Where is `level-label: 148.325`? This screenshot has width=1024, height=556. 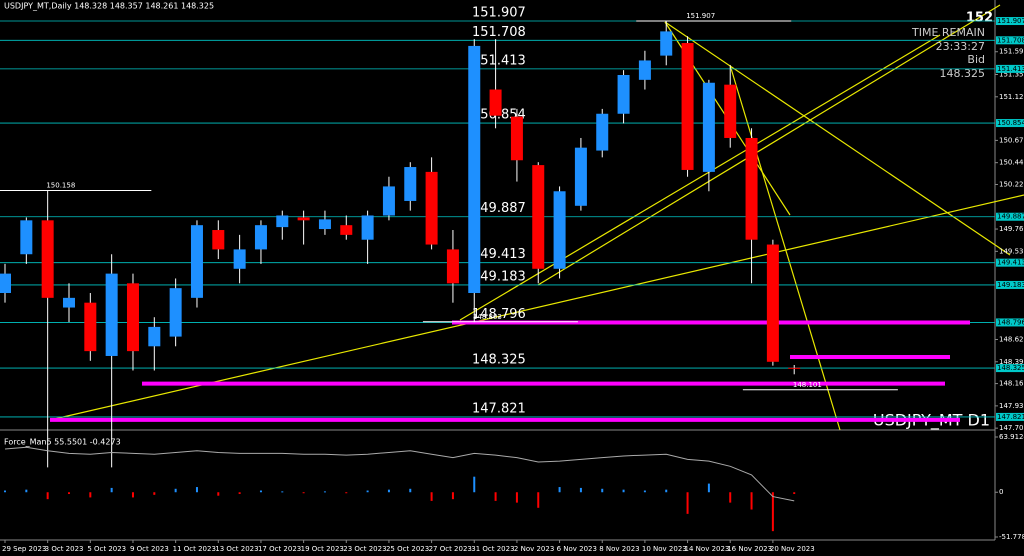
level-label: 148.325 is located at coordinates (499, 360).